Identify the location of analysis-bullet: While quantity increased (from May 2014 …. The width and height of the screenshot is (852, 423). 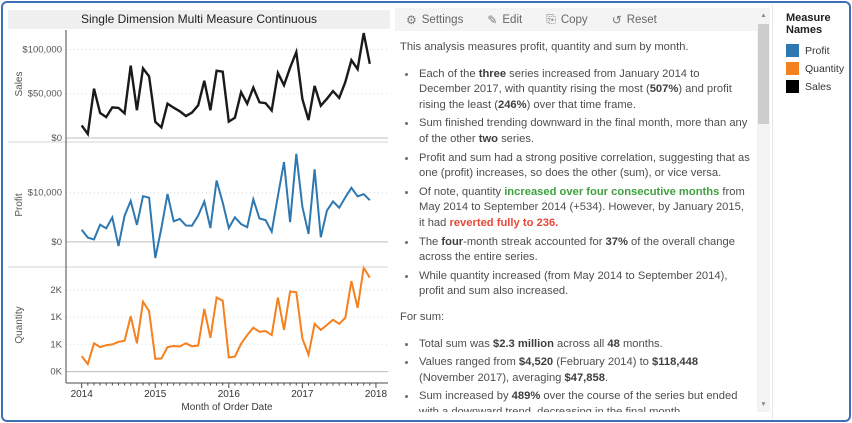
(584, 284).